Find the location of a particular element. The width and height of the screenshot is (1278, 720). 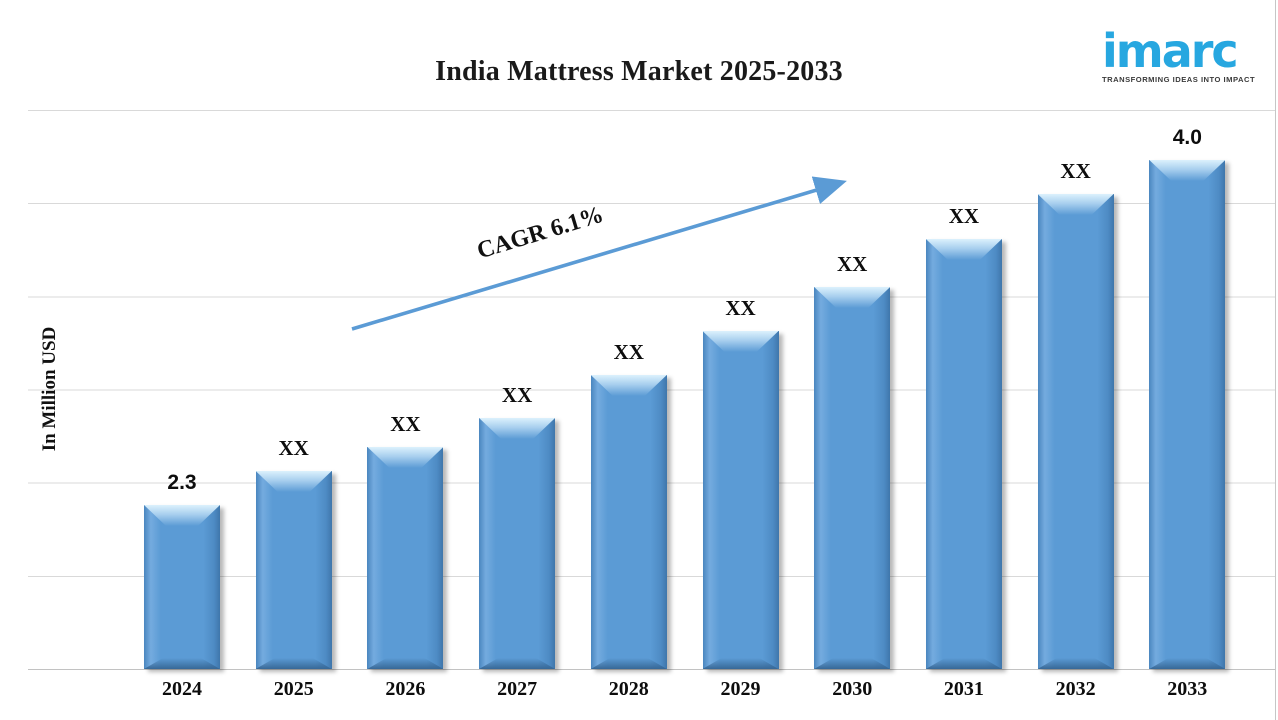

x-axis-label-2030: 2030 is located at coordinates (852, 689).